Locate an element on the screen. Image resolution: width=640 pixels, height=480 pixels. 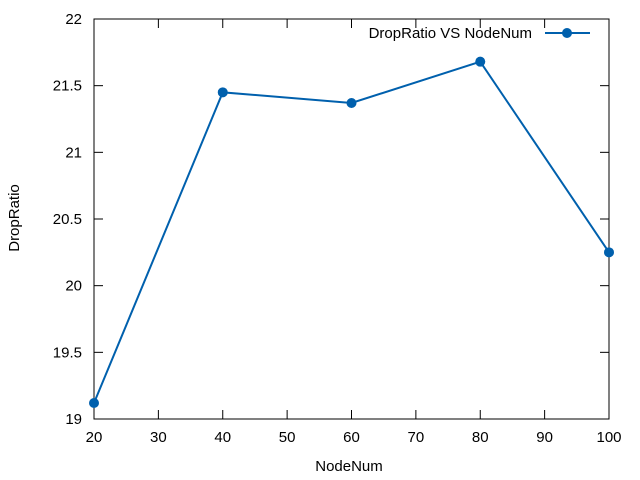
y-tick-label: 22 is located at coordinates (73, 19).